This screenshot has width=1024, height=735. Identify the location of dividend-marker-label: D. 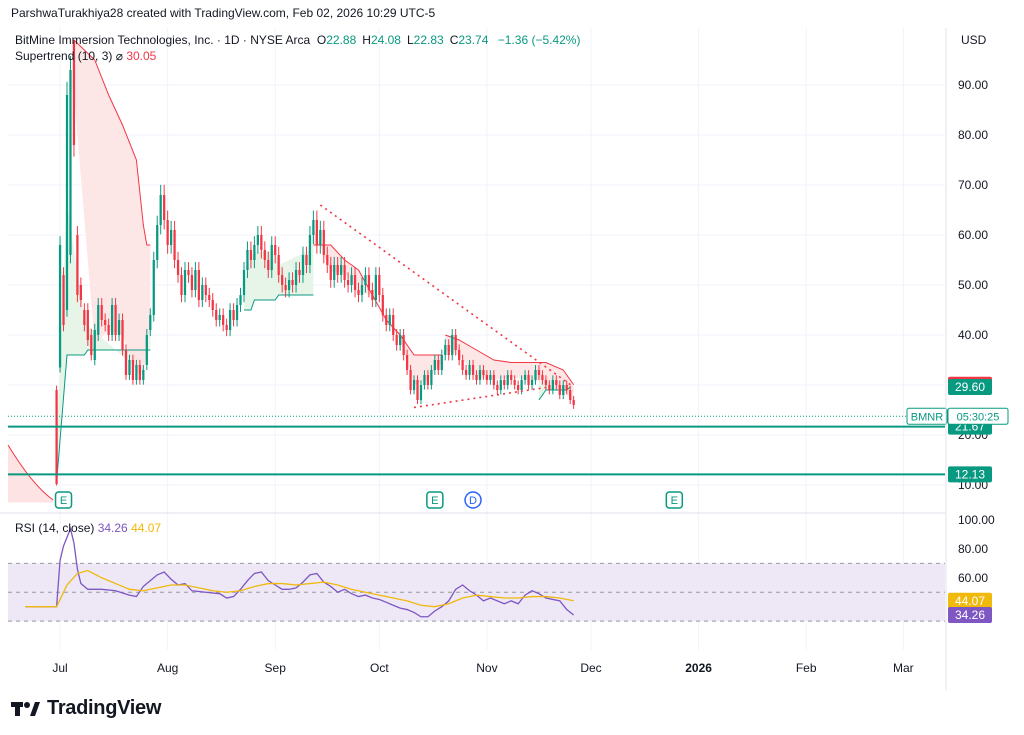
(473, 501).